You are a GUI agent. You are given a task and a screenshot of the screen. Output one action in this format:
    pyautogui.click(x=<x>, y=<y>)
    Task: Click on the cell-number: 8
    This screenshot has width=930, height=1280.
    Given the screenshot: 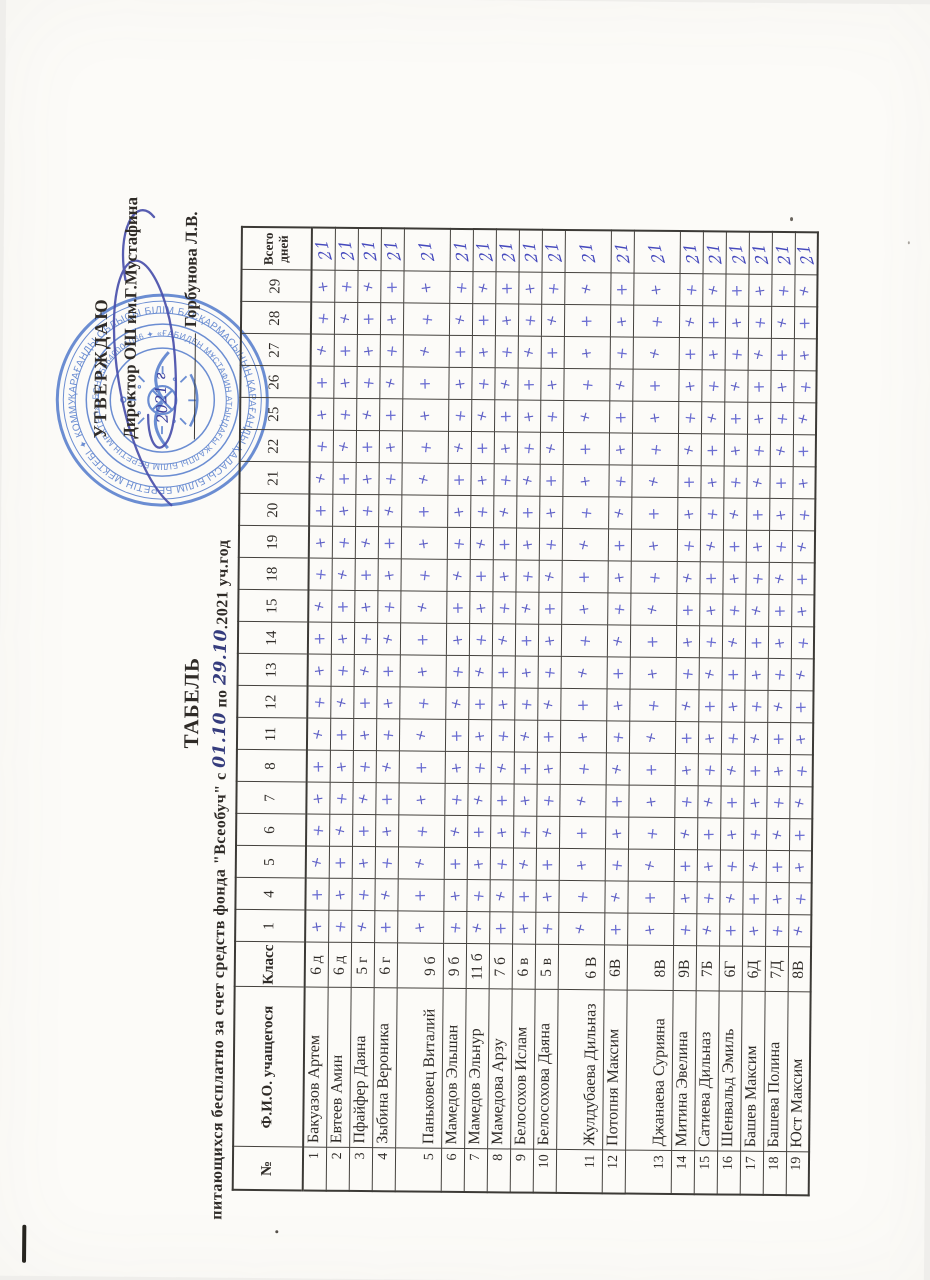 What is the action you would take?
    pyautogui.click(x=498, y=1171)
    